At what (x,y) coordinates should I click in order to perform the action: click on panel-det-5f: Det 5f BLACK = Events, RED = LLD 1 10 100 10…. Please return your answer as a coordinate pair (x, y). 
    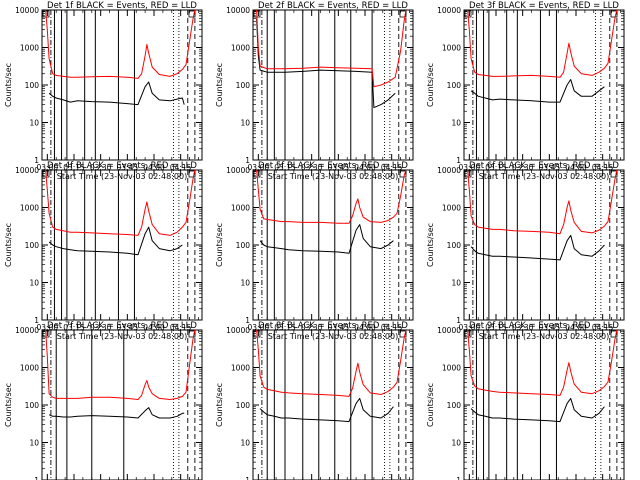
    Looking at the image, I should click on (314, 251).